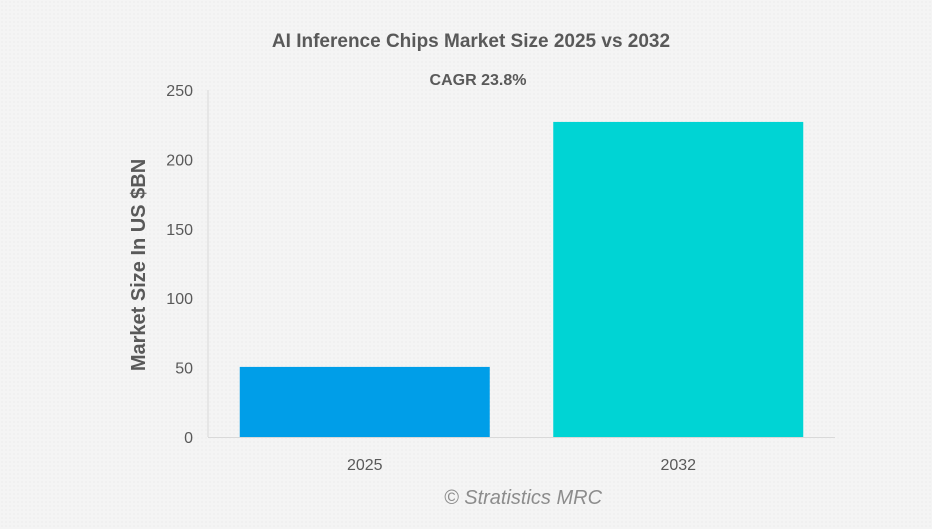  Describe the element at coordinates (364, 401) in the screenshot. I see `bar-2025` at that location.